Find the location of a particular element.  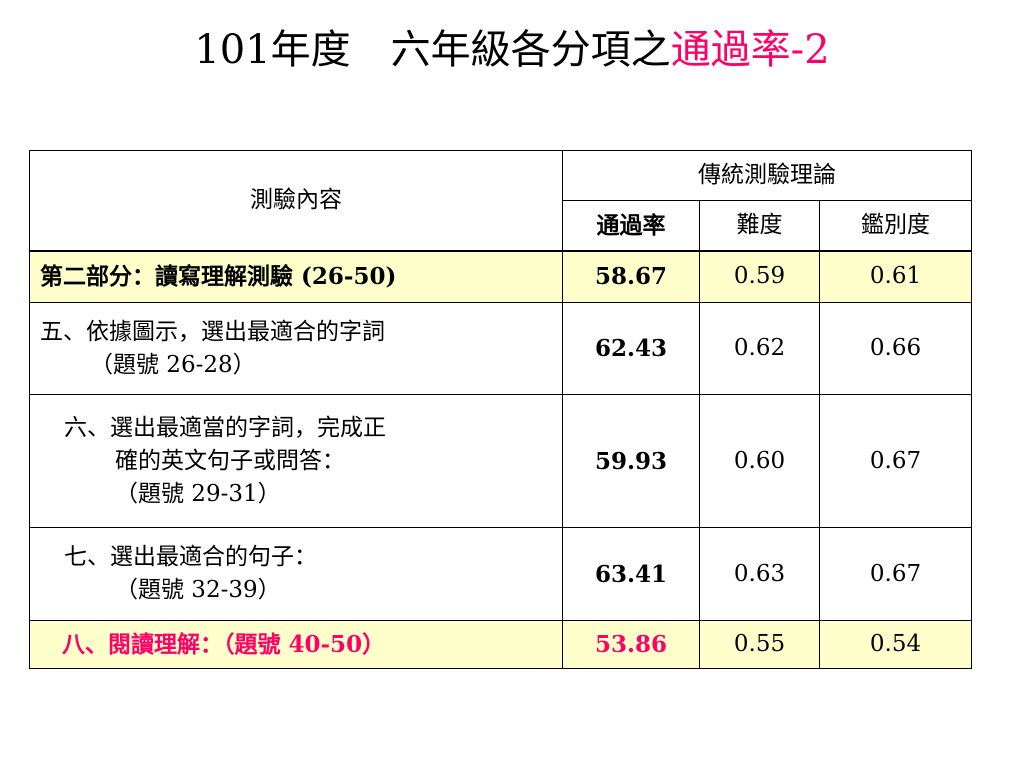

row-pass-rate: 53.86 is located at coordinates (631, 644).